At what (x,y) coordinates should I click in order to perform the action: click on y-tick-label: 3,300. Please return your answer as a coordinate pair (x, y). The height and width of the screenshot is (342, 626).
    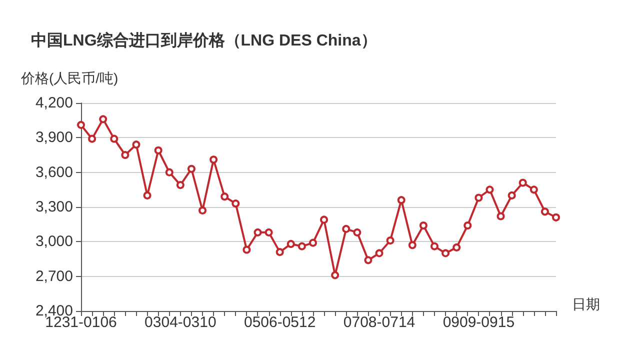
    Looking at the image, I should click on (54, 207).